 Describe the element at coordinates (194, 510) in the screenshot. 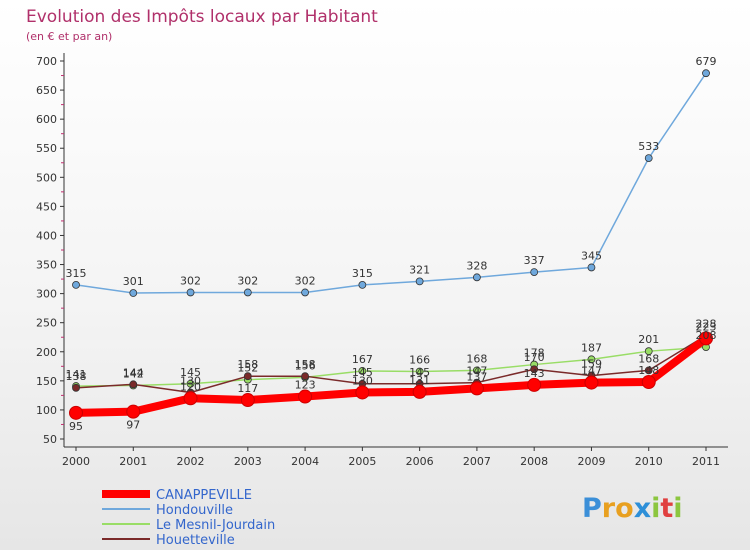

I see `legend-label-1: Hondouville` at that location.